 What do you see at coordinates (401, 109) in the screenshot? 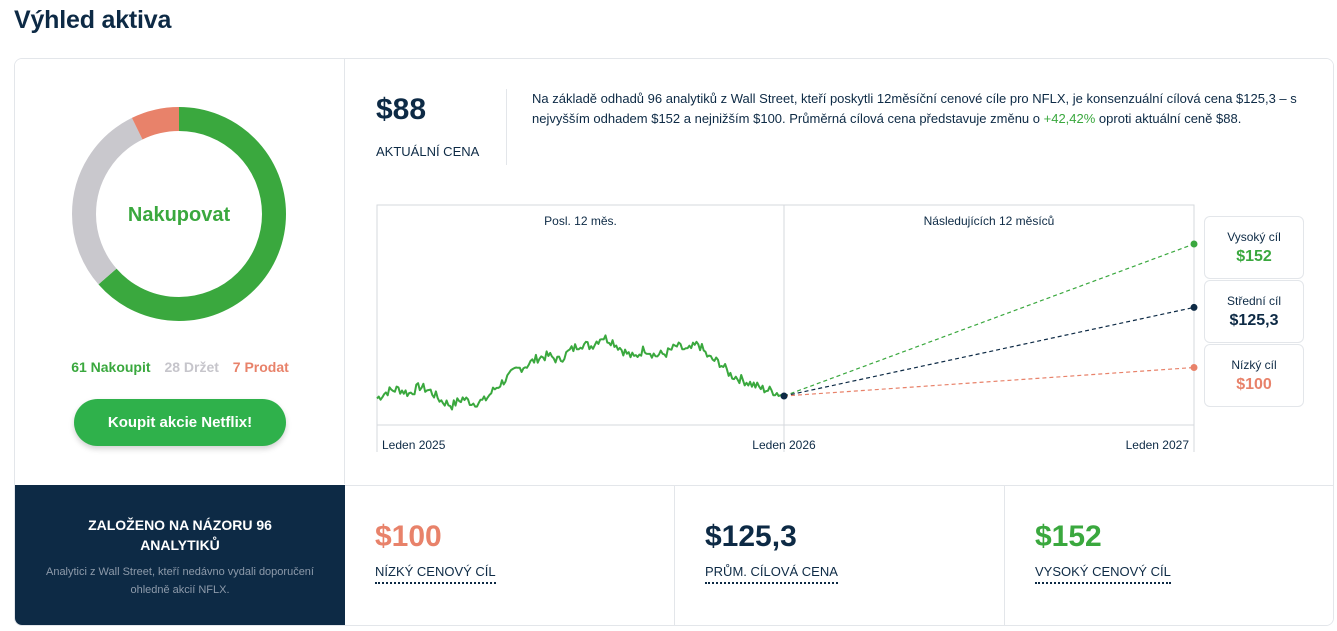
I see `current-price: $88` at bounding box center [401, 109].